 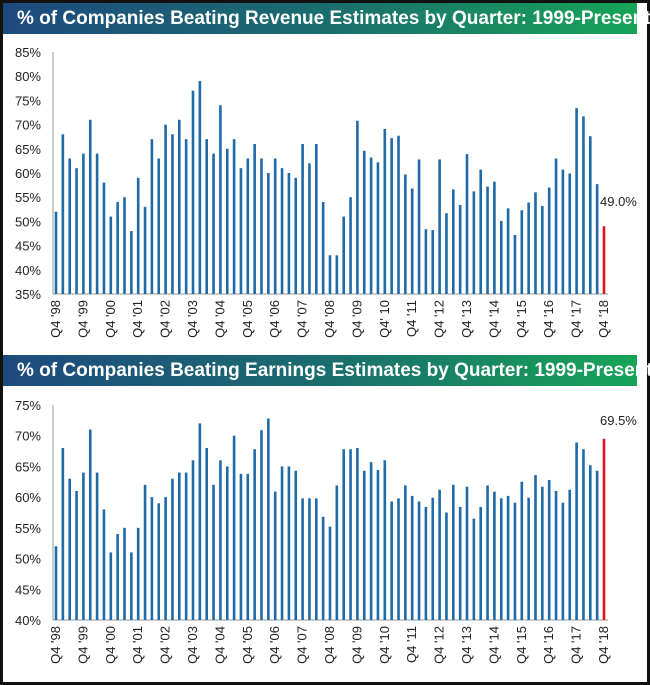 I want to click on x-tick-label: Q4 '02, so click(x=165, y=319).